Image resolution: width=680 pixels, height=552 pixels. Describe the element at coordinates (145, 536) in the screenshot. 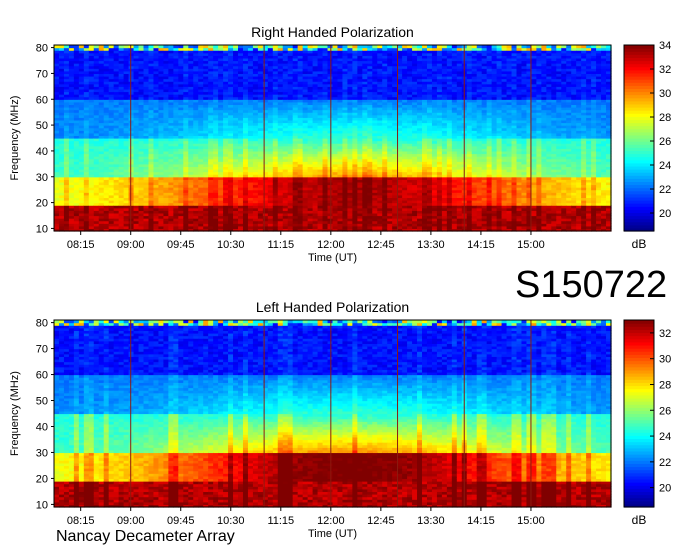

I see `instrument-label: Nancay Decameter Array` at that location.